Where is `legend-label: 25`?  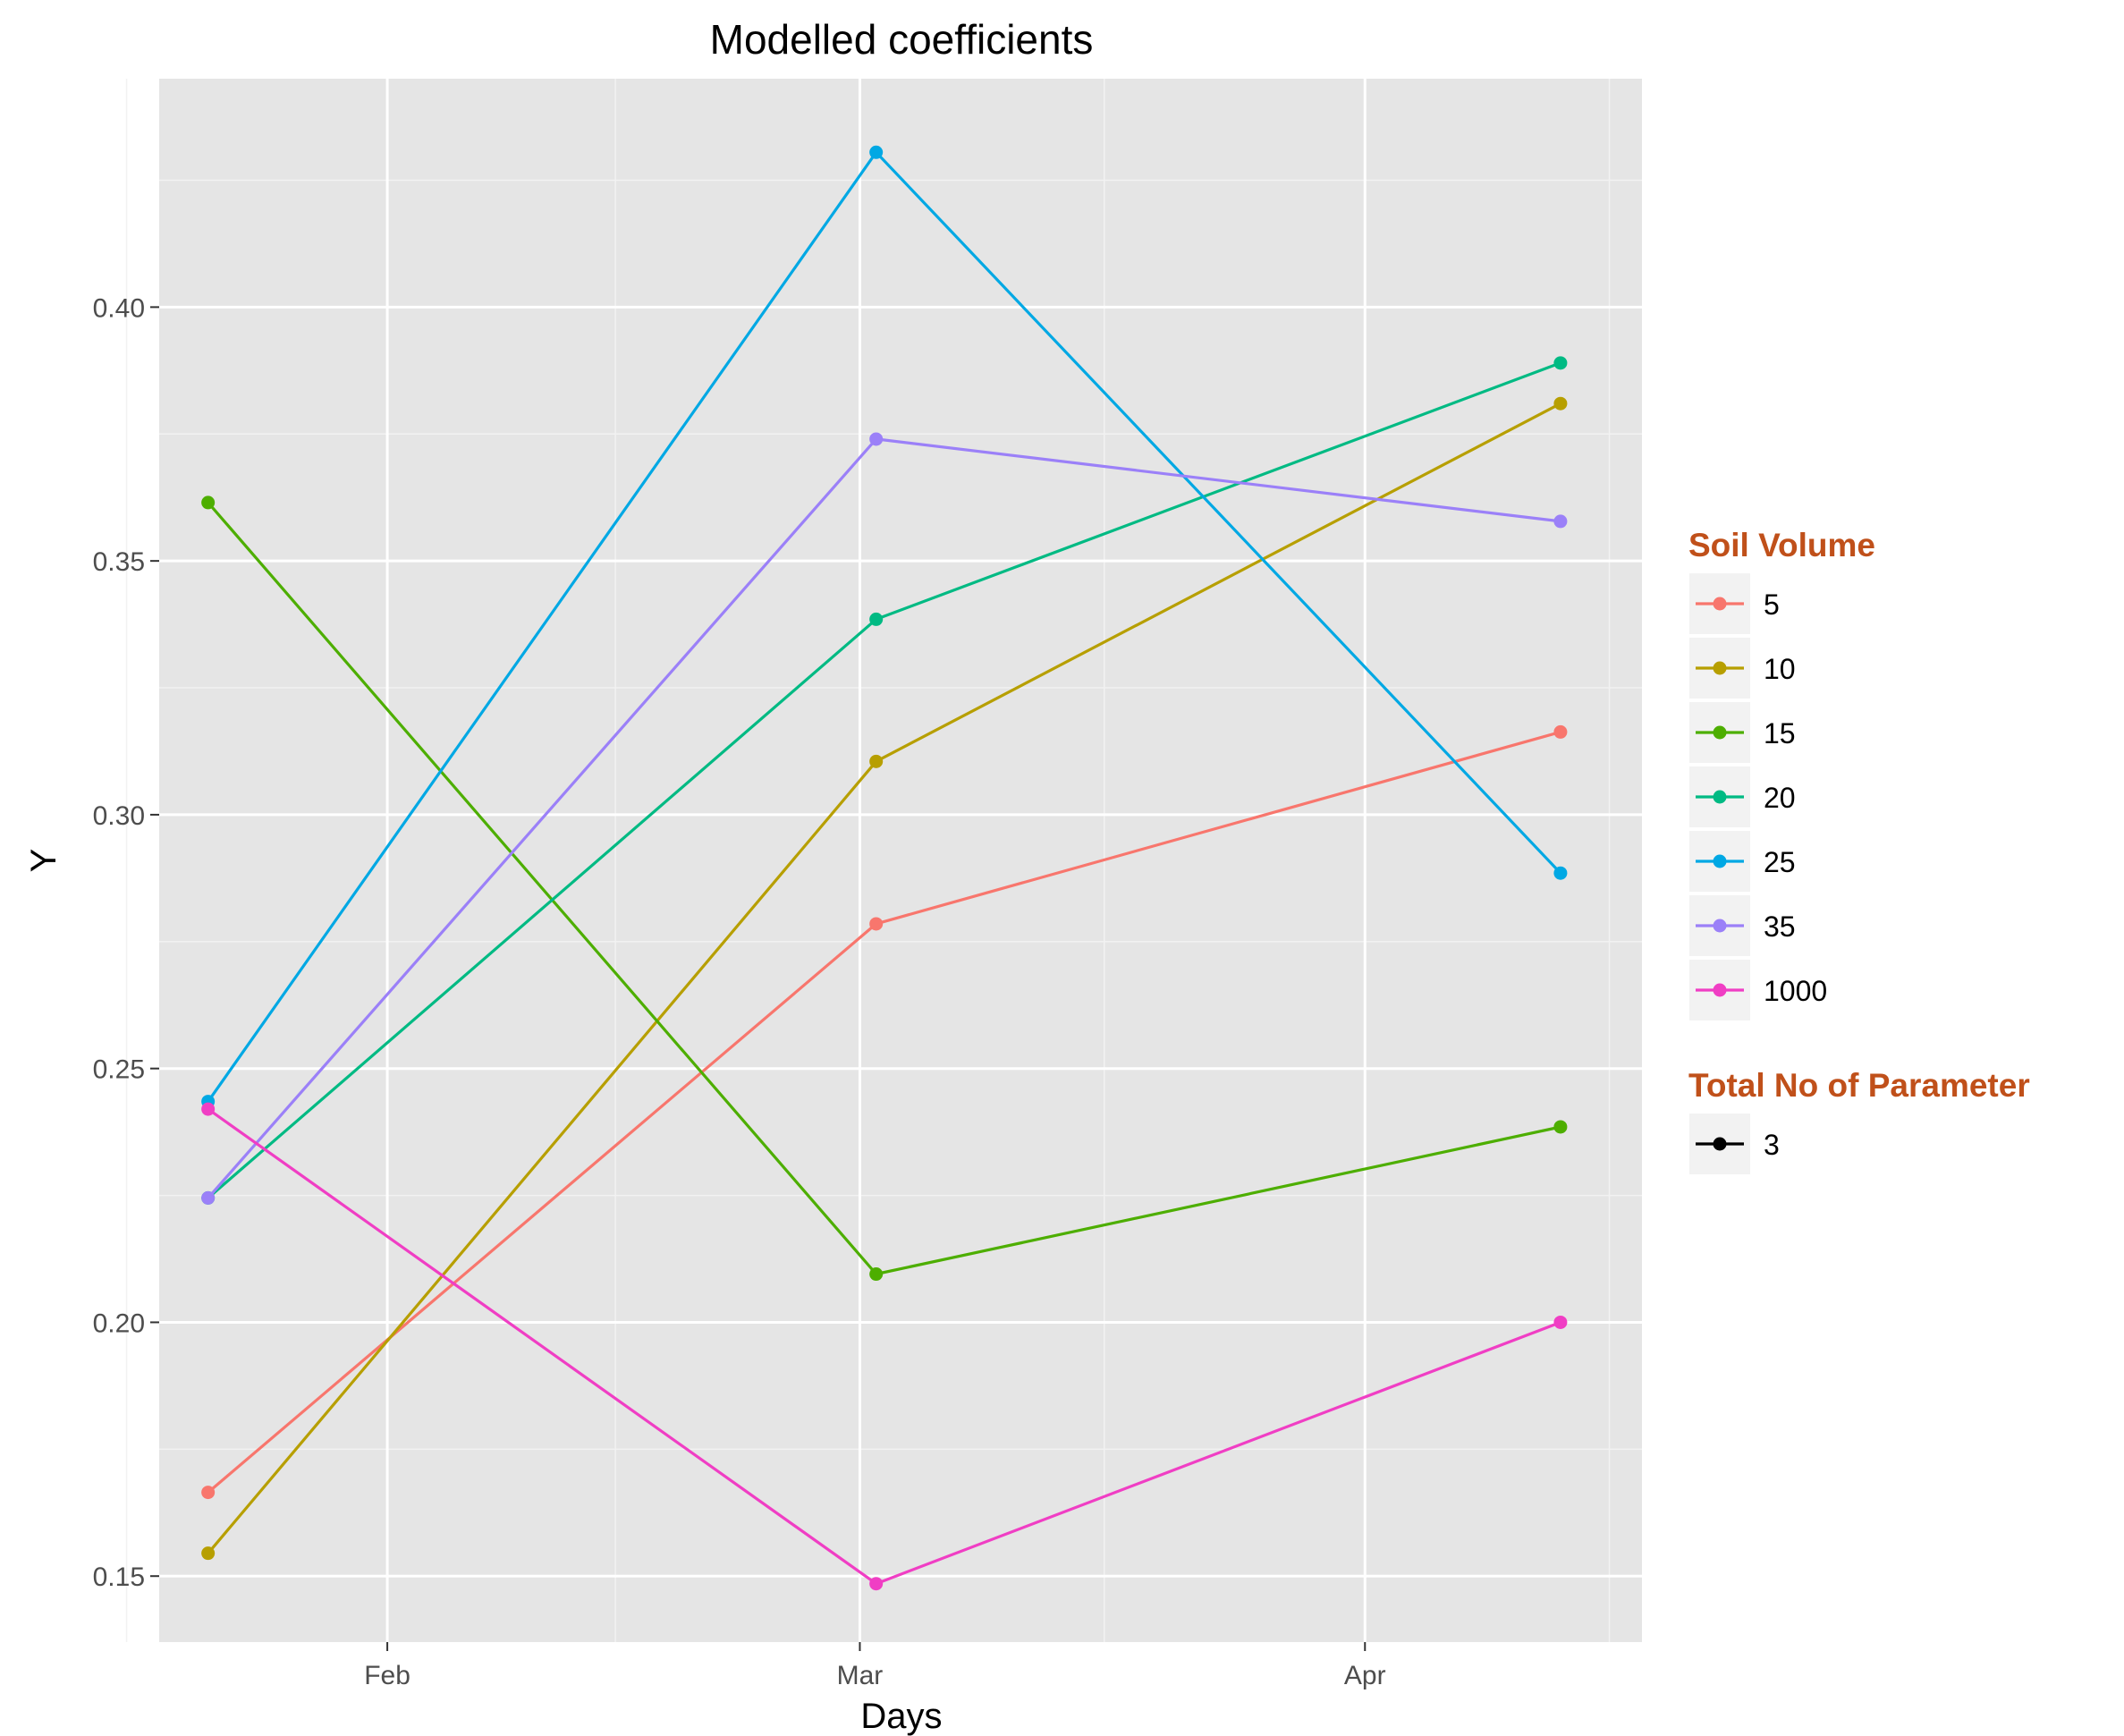 legend-label: 25 is located at coordinates (1780, 862).